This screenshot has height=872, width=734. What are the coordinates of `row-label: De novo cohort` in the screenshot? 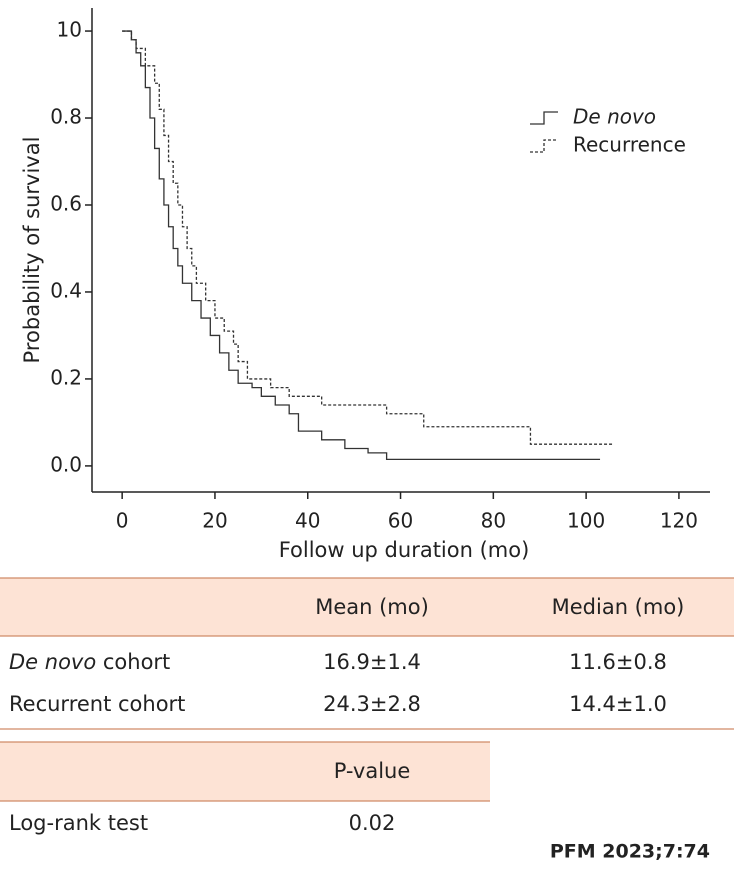 It's located at (89, 662).